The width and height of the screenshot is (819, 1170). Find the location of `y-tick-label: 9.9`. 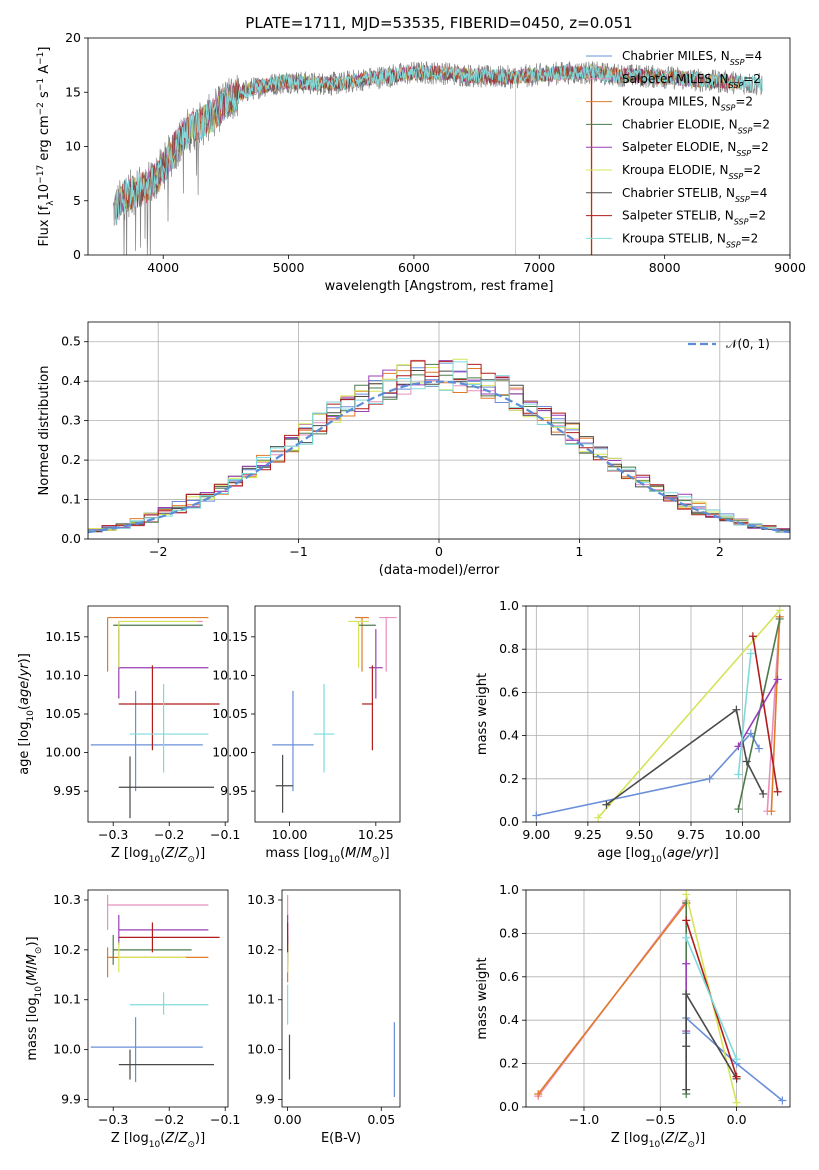

y-tick-label: 9.9 is located at coordinates (265, 1099).